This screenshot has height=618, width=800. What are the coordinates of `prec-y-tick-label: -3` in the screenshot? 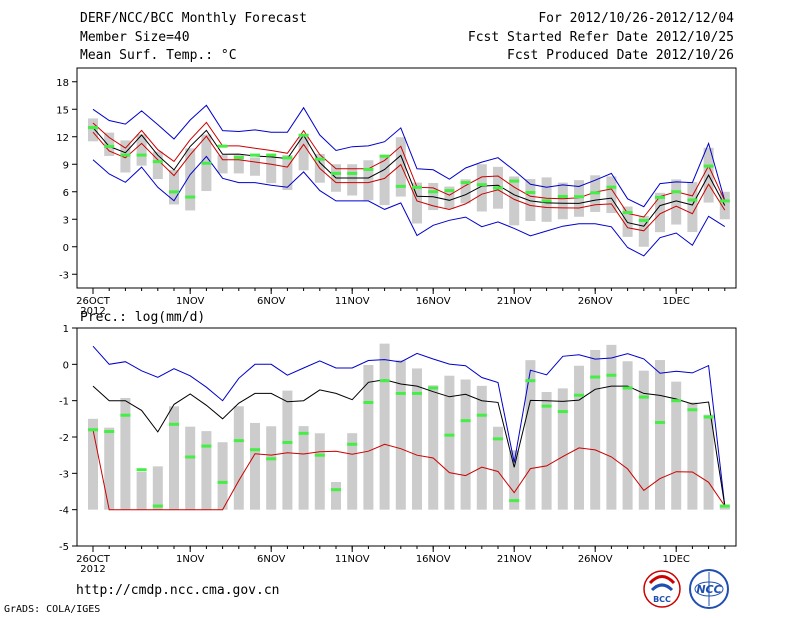 It's located at (64, 474).